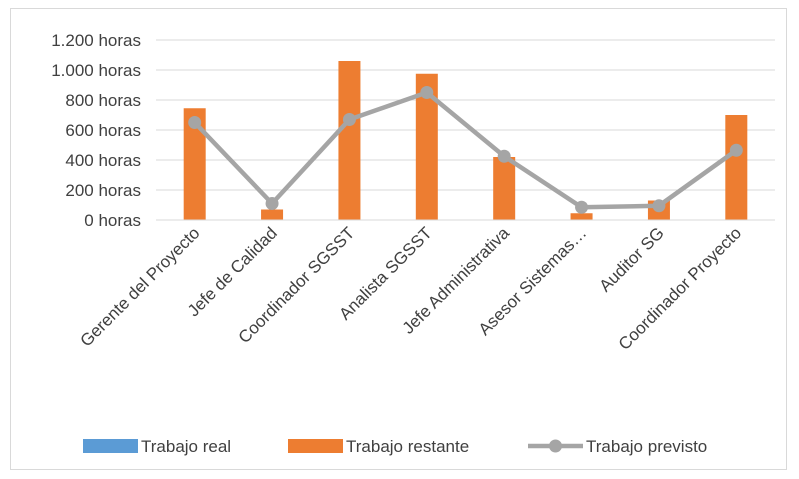  What do you see at coordinates (407, 446) in the screenshot?
I see `legend-label: Trabajo restante` at bounding box center [407, 446].